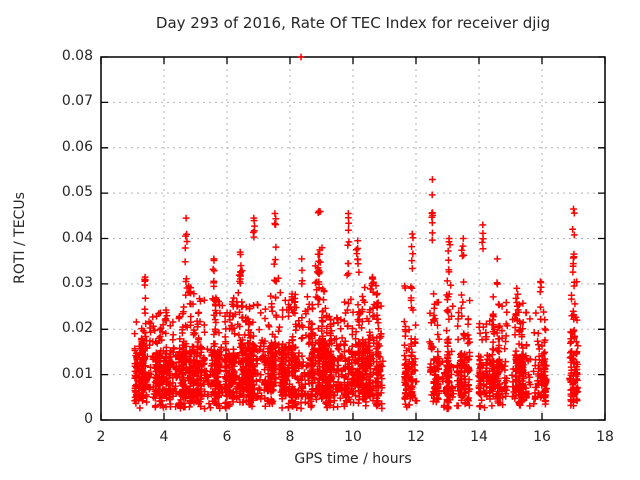  I want to click on x-tick-label: 16, so click(542, 437).